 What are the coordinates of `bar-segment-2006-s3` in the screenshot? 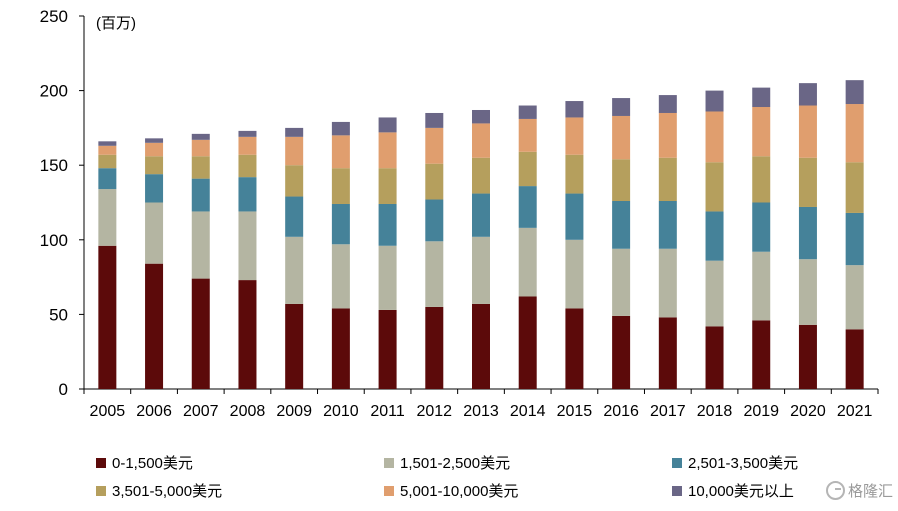 It's located at (154, 165).